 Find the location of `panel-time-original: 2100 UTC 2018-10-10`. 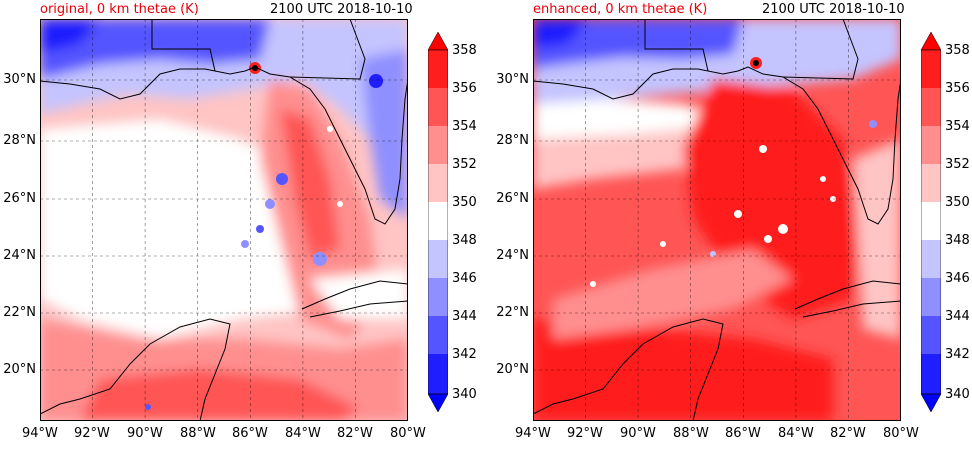

panel-time-original: 2100 UTC 2018-10-10 is located at coordinates (341, 9).